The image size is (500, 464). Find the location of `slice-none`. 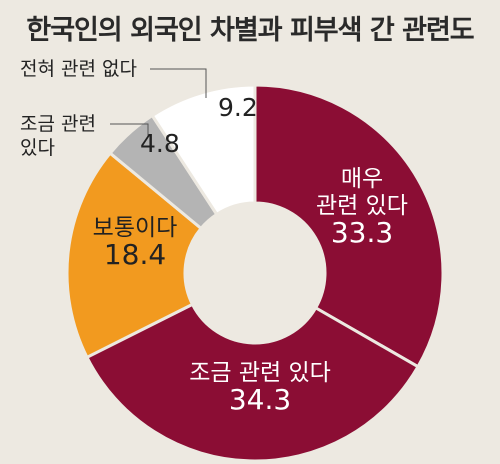

slice-none is located at coordinates (203, 150).